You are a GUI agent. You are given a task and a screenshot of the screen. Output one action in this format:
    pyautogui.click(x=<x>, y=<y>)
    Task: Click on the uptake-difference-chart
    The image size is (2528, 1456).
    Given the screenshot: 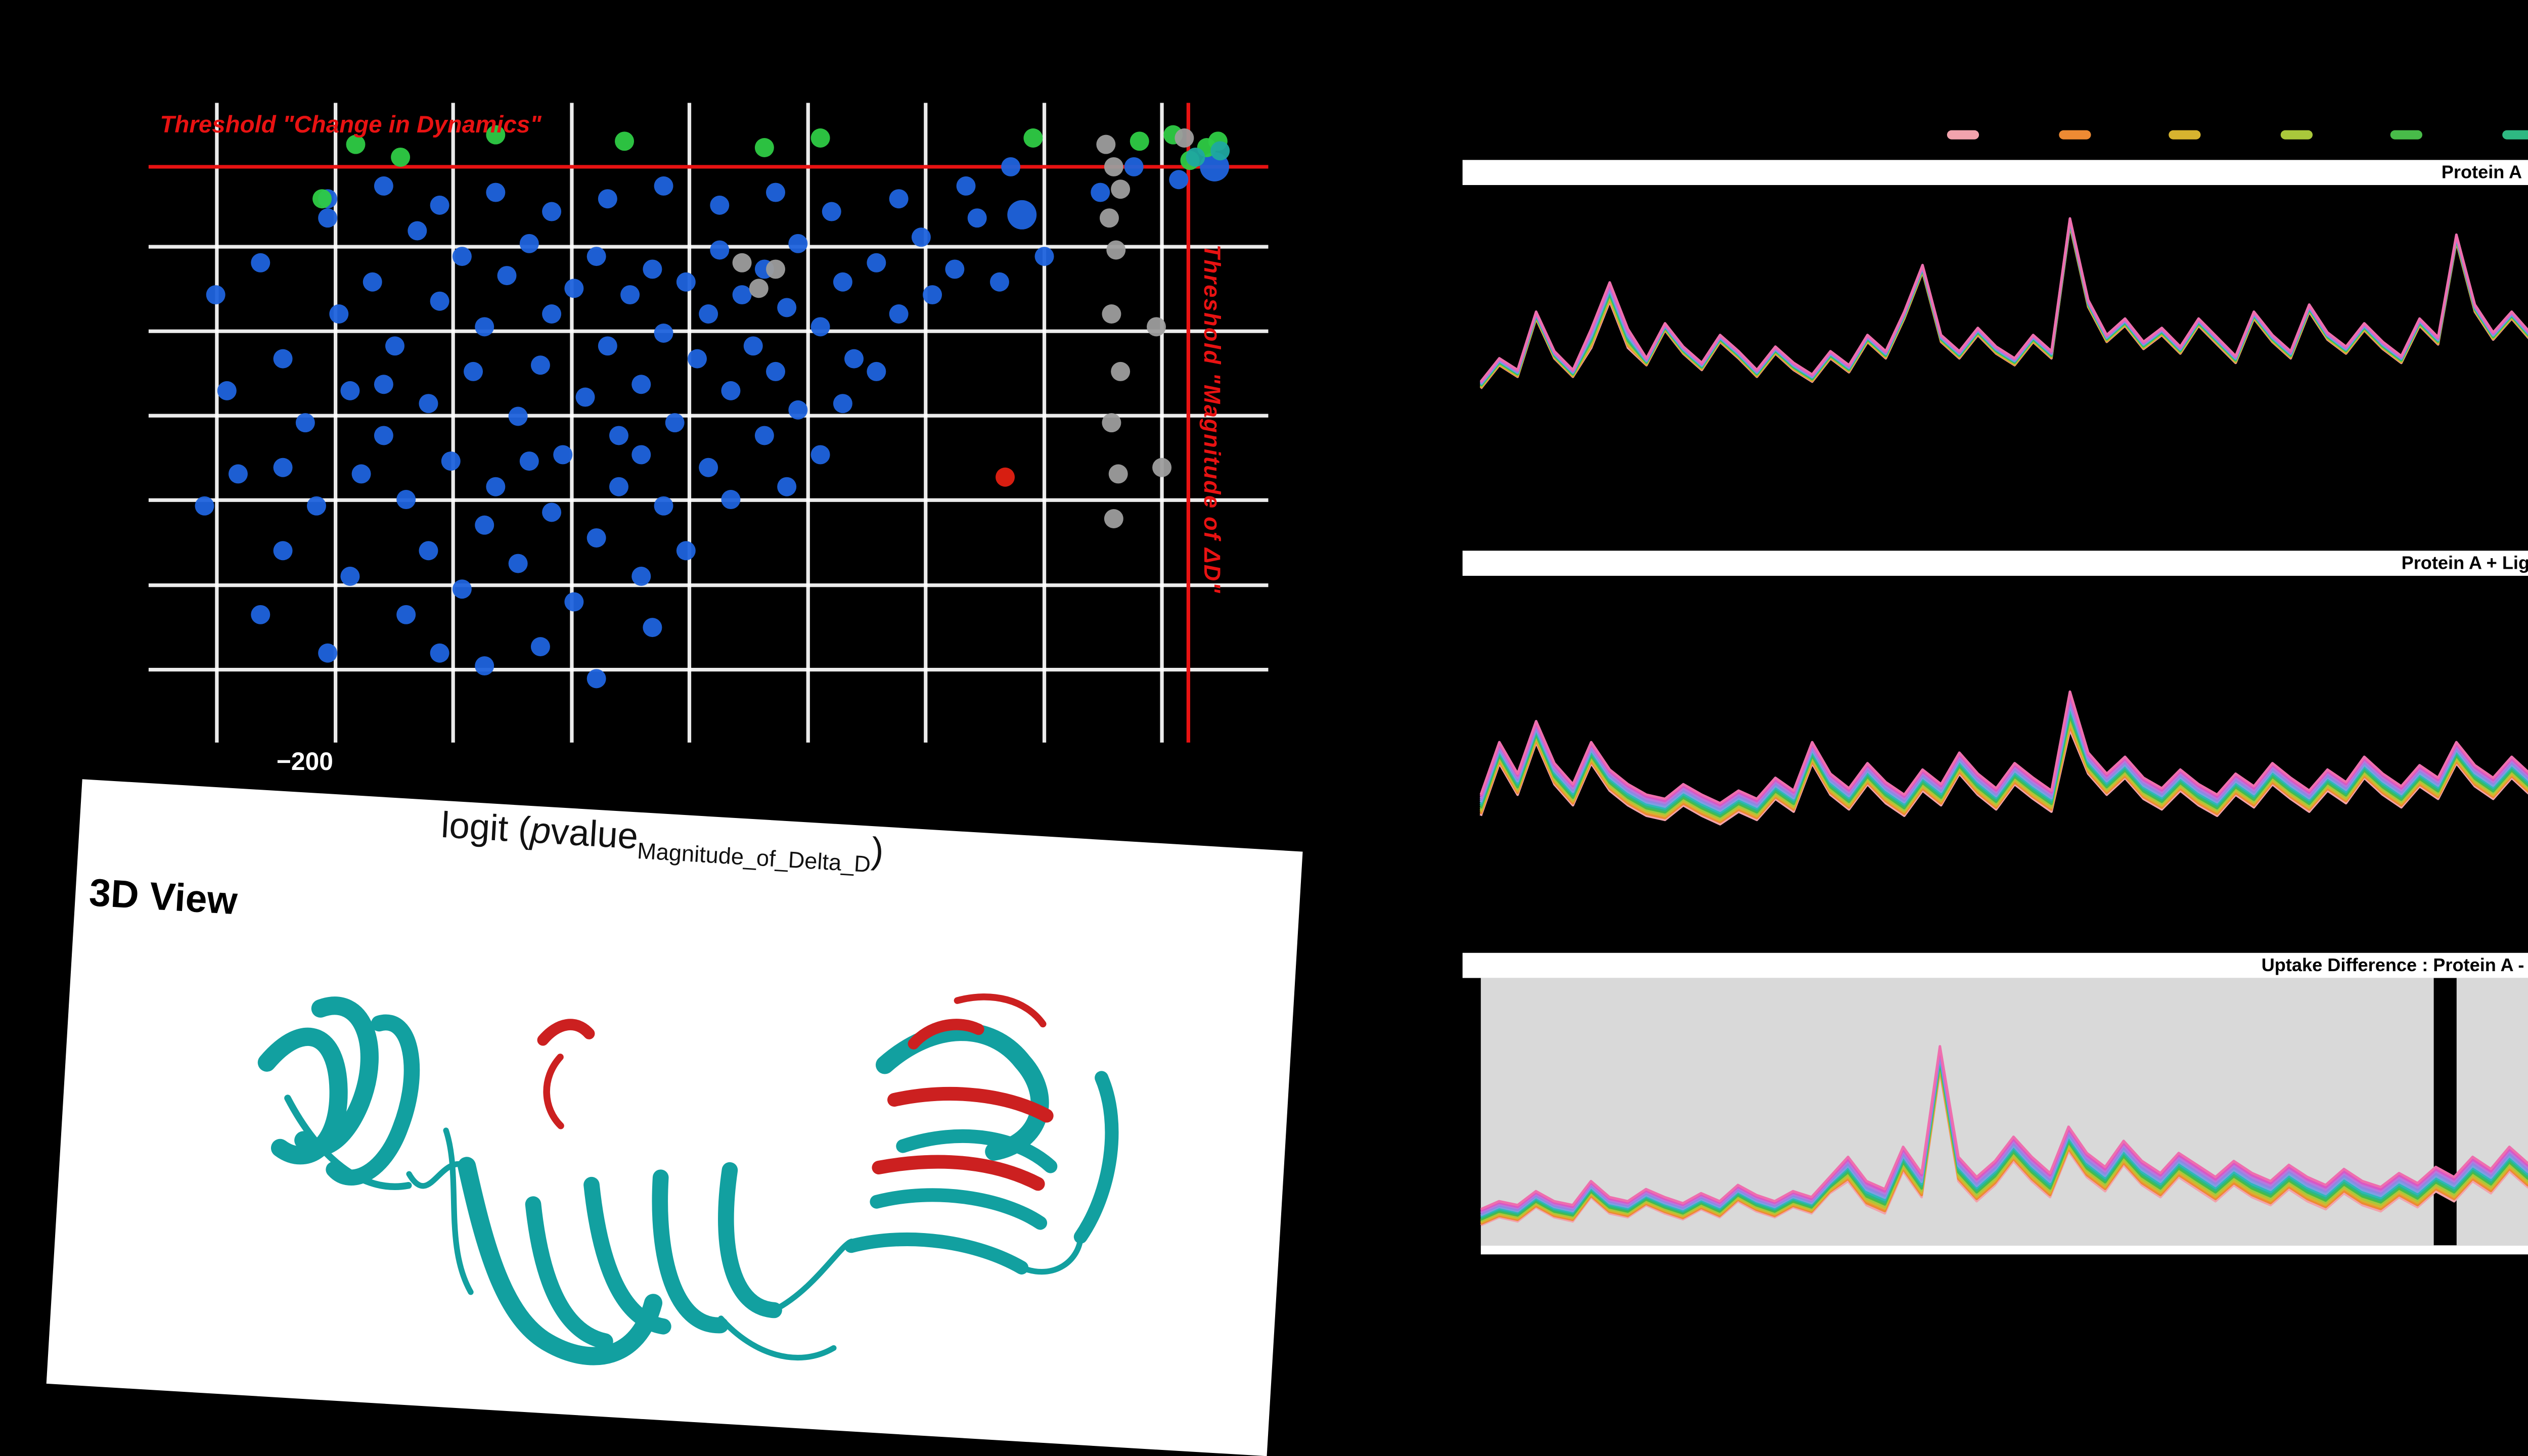 What is the action you would take?
    pyautogui.click(x=1995, y=1116)
    